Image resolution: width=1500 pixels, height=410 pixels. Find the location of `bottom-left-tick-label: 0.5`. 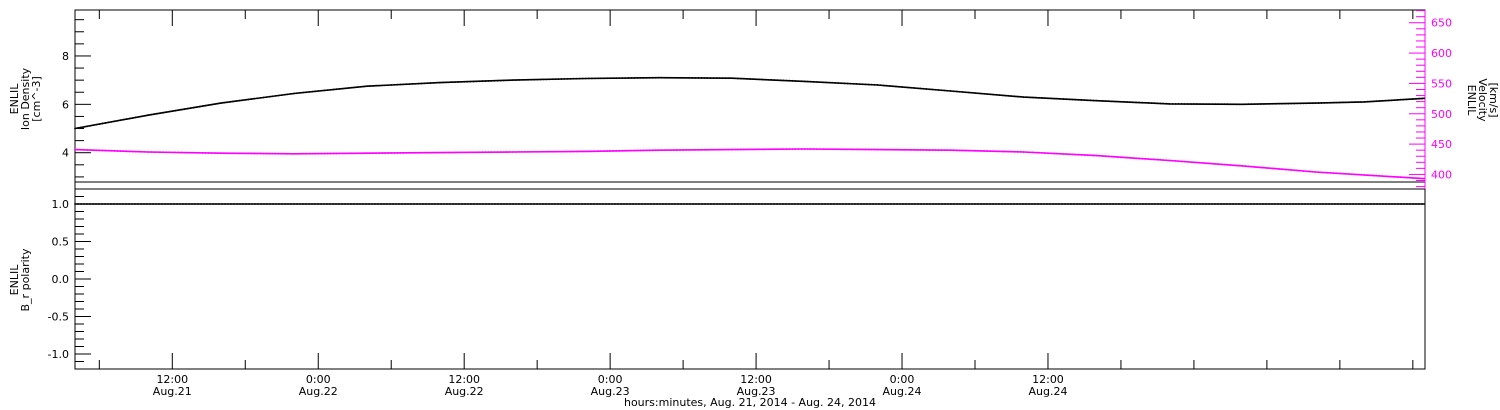

bottom-left-tick-label: 0.5 is located at coordinates (61, 242).